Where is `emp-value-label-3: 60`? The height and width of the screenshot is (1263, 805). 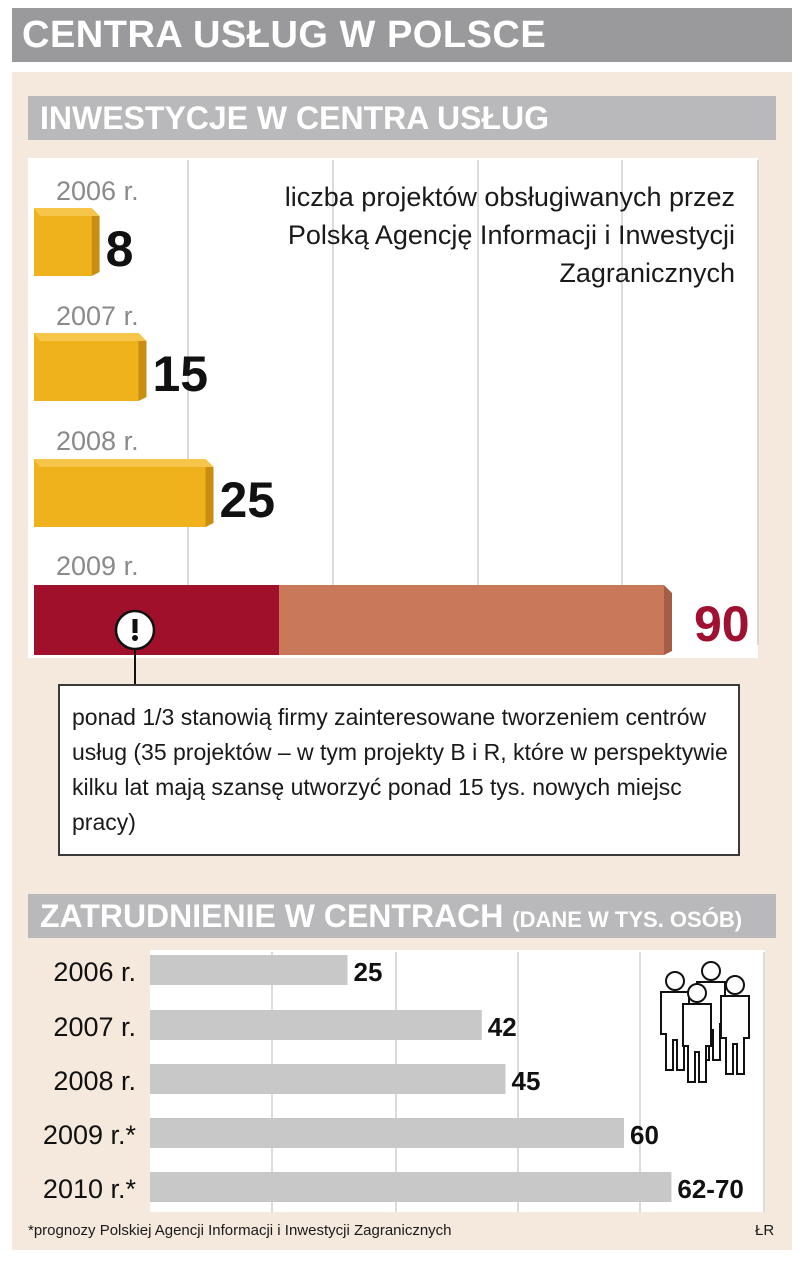 emp-value-label-3: 60 is located at coordinates (644, 1135).